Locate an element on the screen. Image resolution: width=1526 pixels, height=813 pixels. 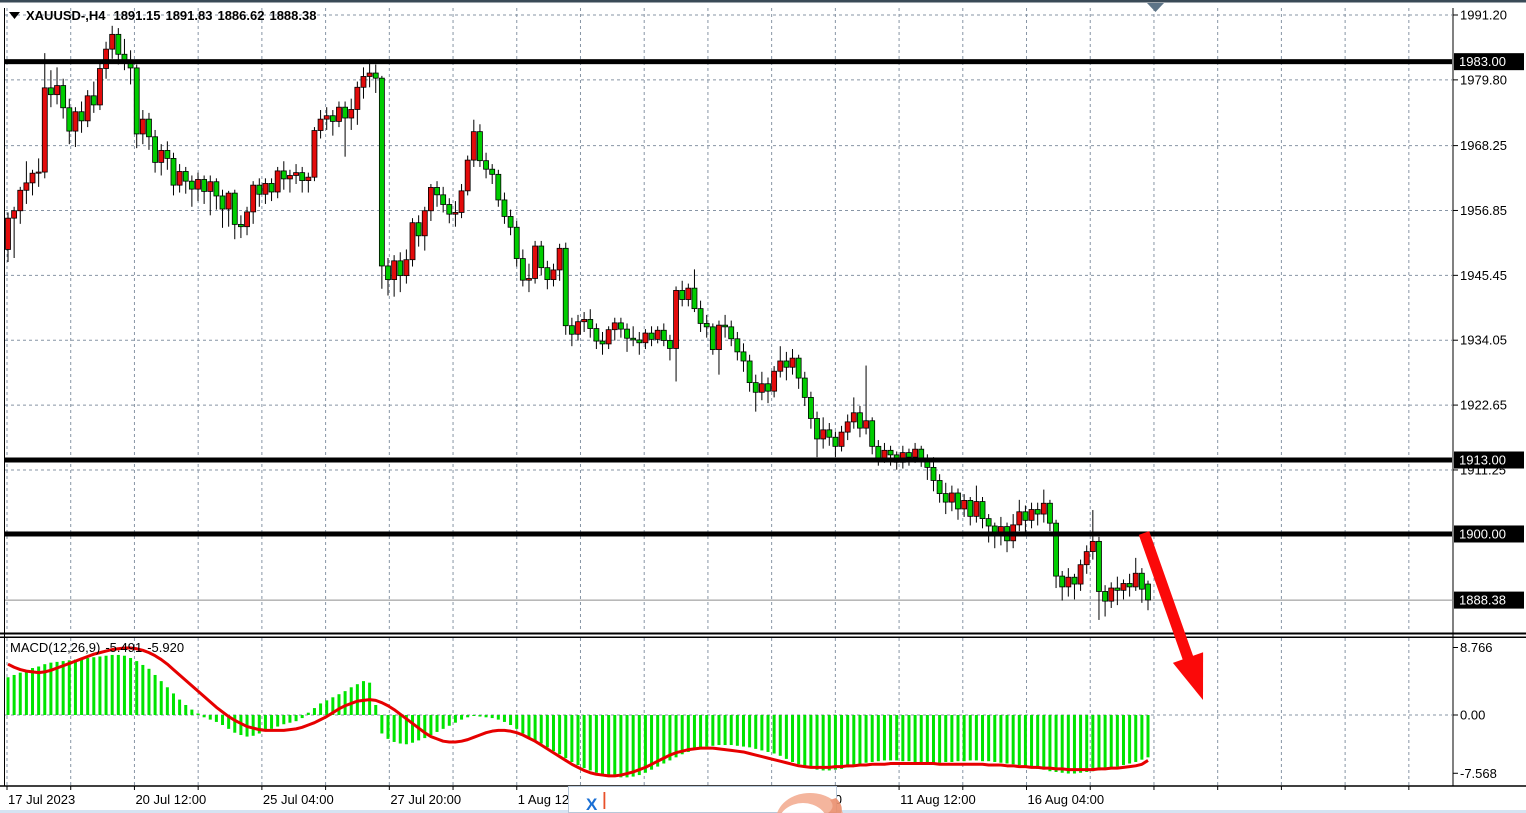
textbox-value: X is located at coordinates (592, 804).